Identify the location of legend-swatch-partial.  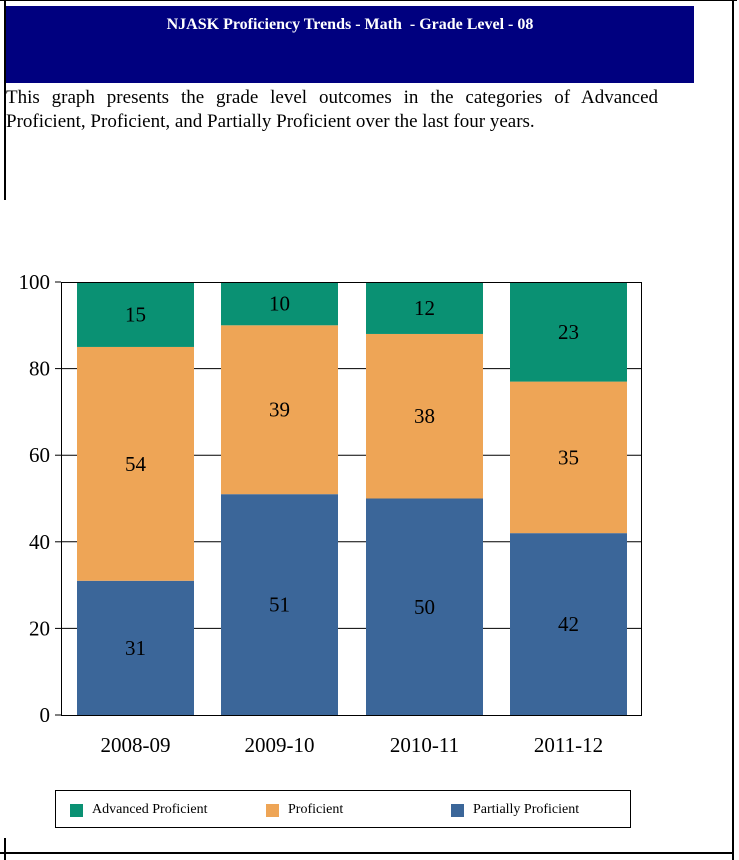
(457, 810).